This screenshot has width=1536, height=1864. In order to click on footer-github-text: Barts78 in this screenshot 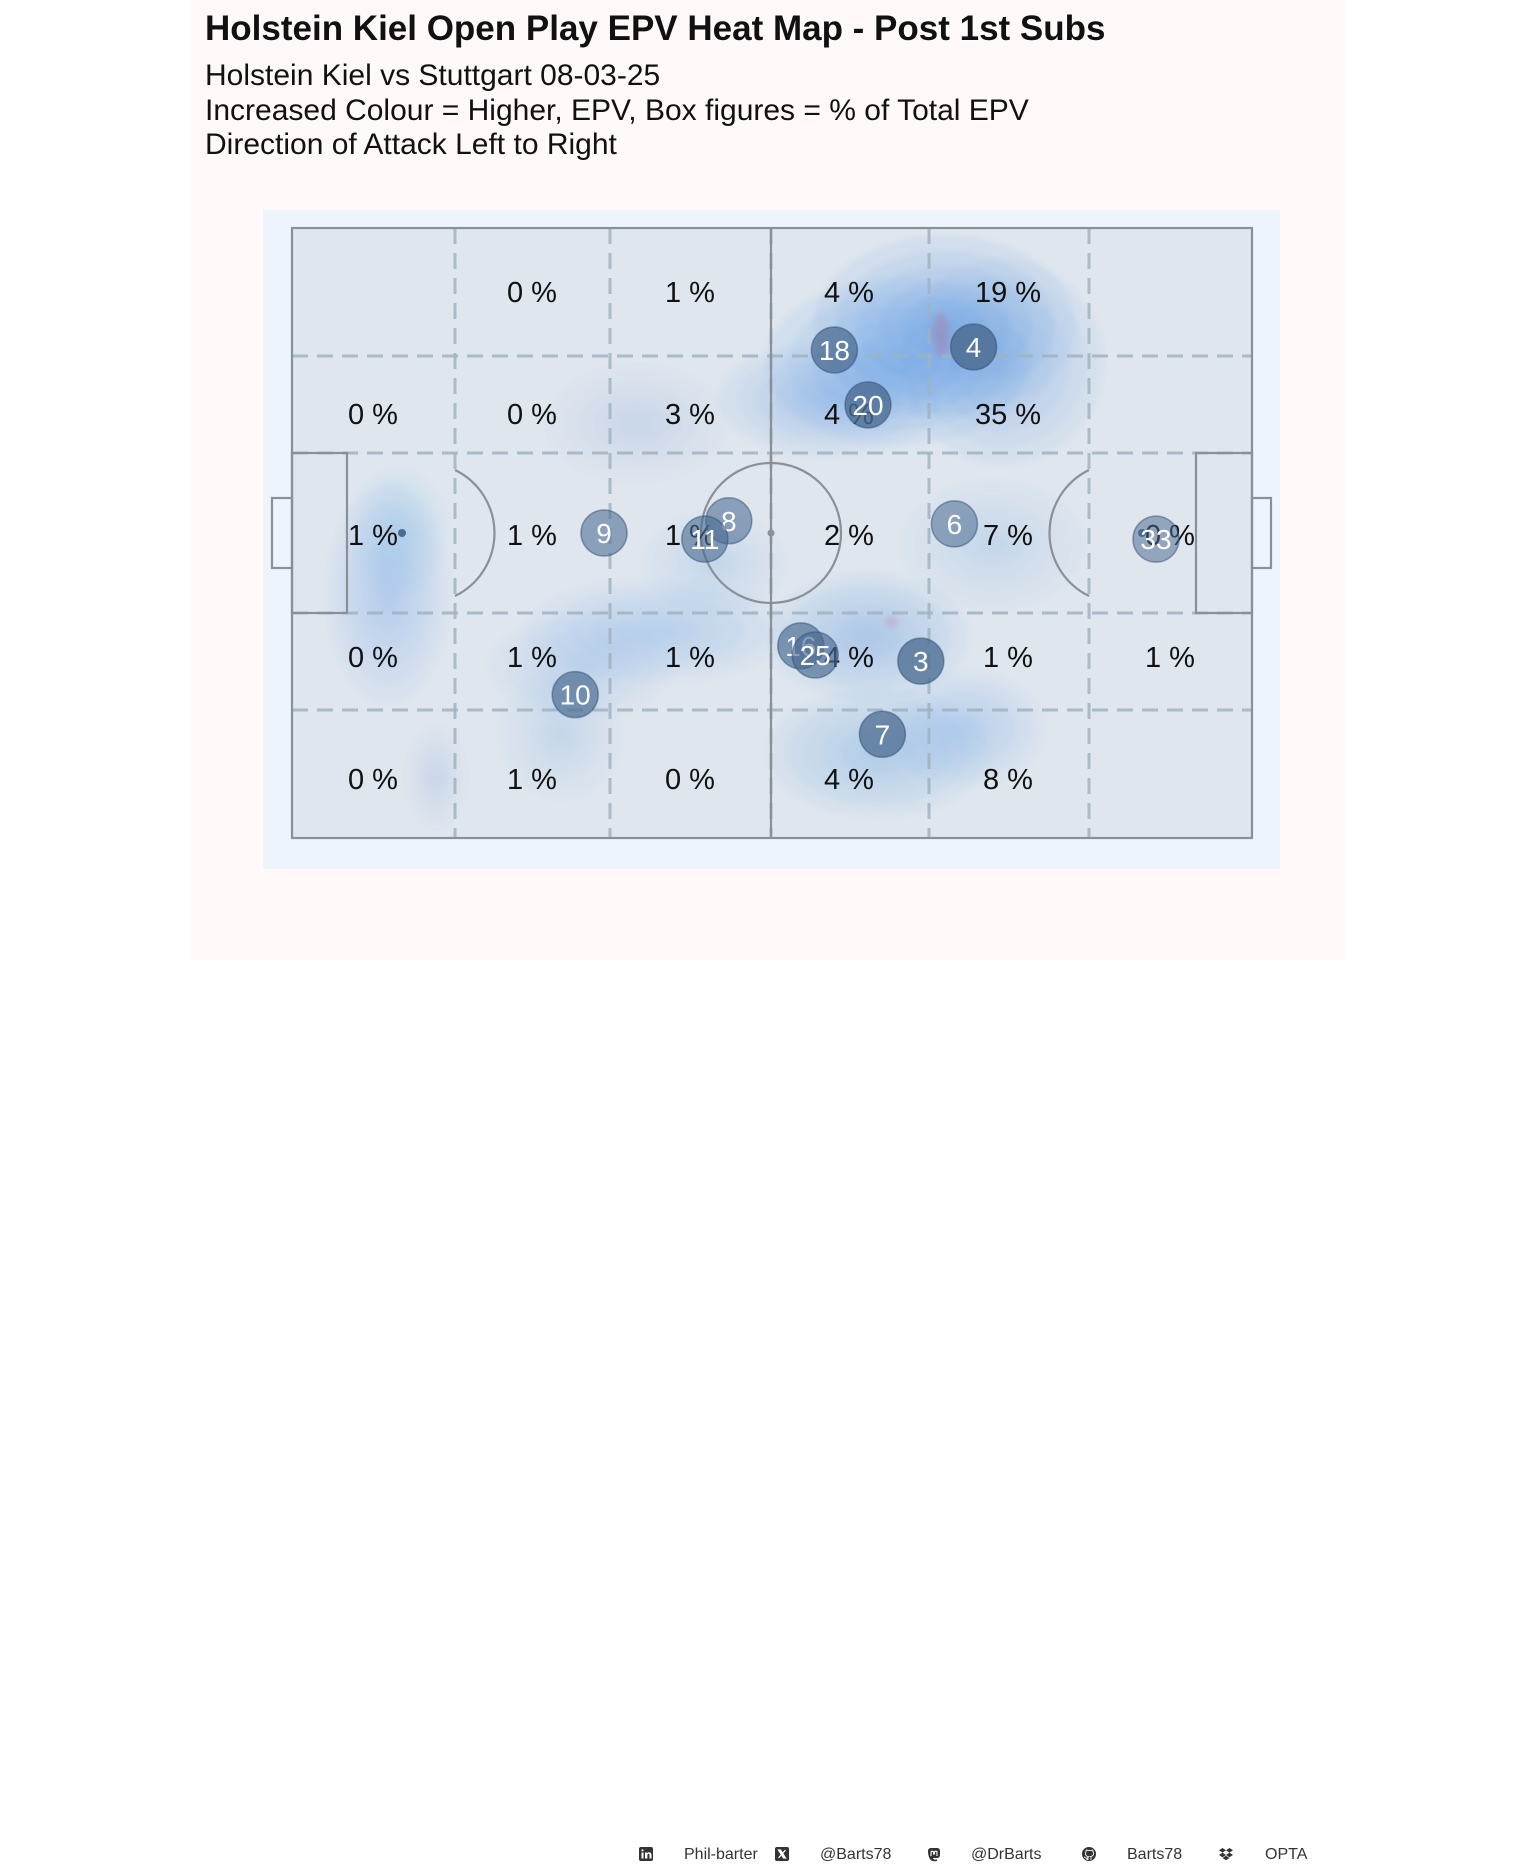, I will do `click(1155, 1854)`.